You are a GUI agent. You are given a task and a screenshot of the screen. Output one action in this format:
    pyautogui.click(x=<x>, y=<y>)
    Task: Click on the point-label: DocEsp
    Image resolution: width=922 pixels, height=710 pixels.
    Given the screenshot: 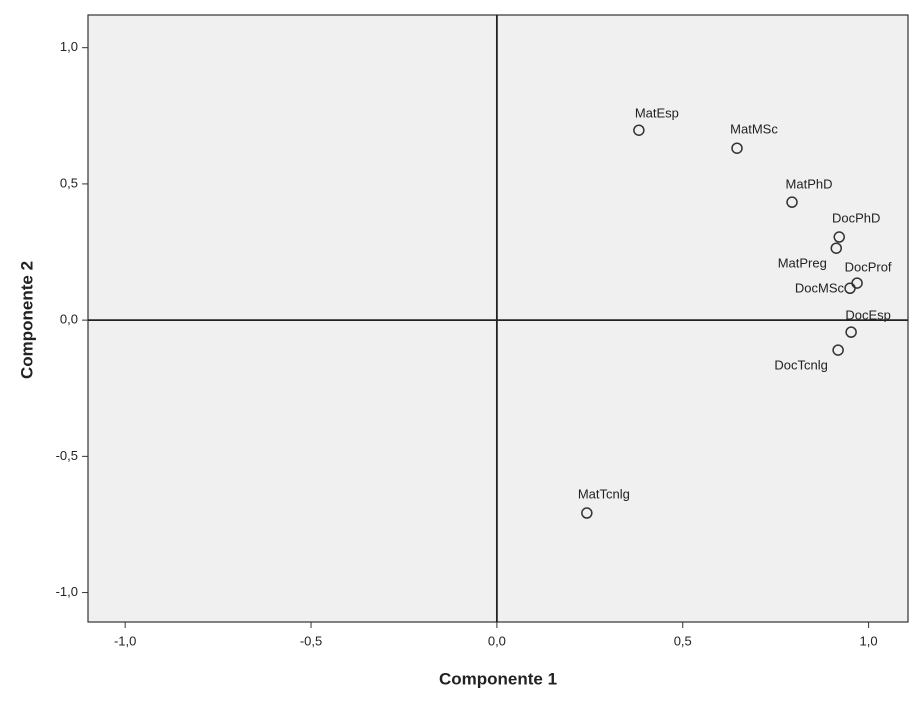 What is the action you would take?
    pyautogui.click(x=868, y=315)
    